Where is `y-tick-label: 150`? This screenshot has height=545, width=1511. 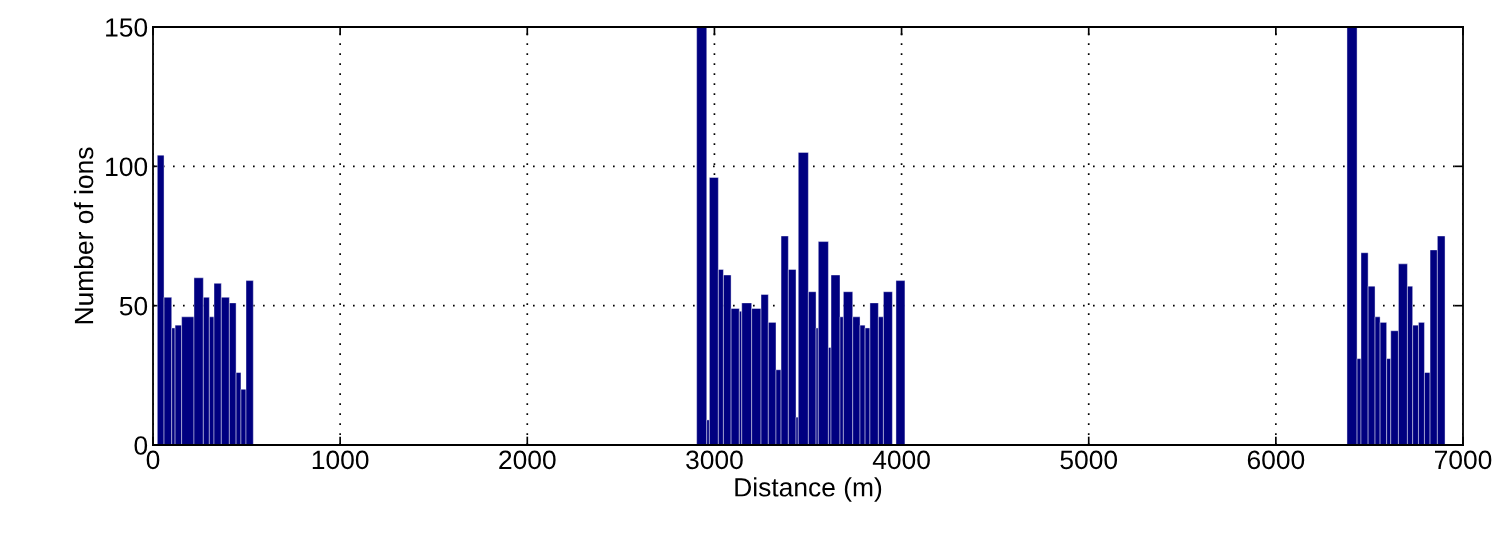
y-tick-label: 150 is located at coordinates (127, 27).